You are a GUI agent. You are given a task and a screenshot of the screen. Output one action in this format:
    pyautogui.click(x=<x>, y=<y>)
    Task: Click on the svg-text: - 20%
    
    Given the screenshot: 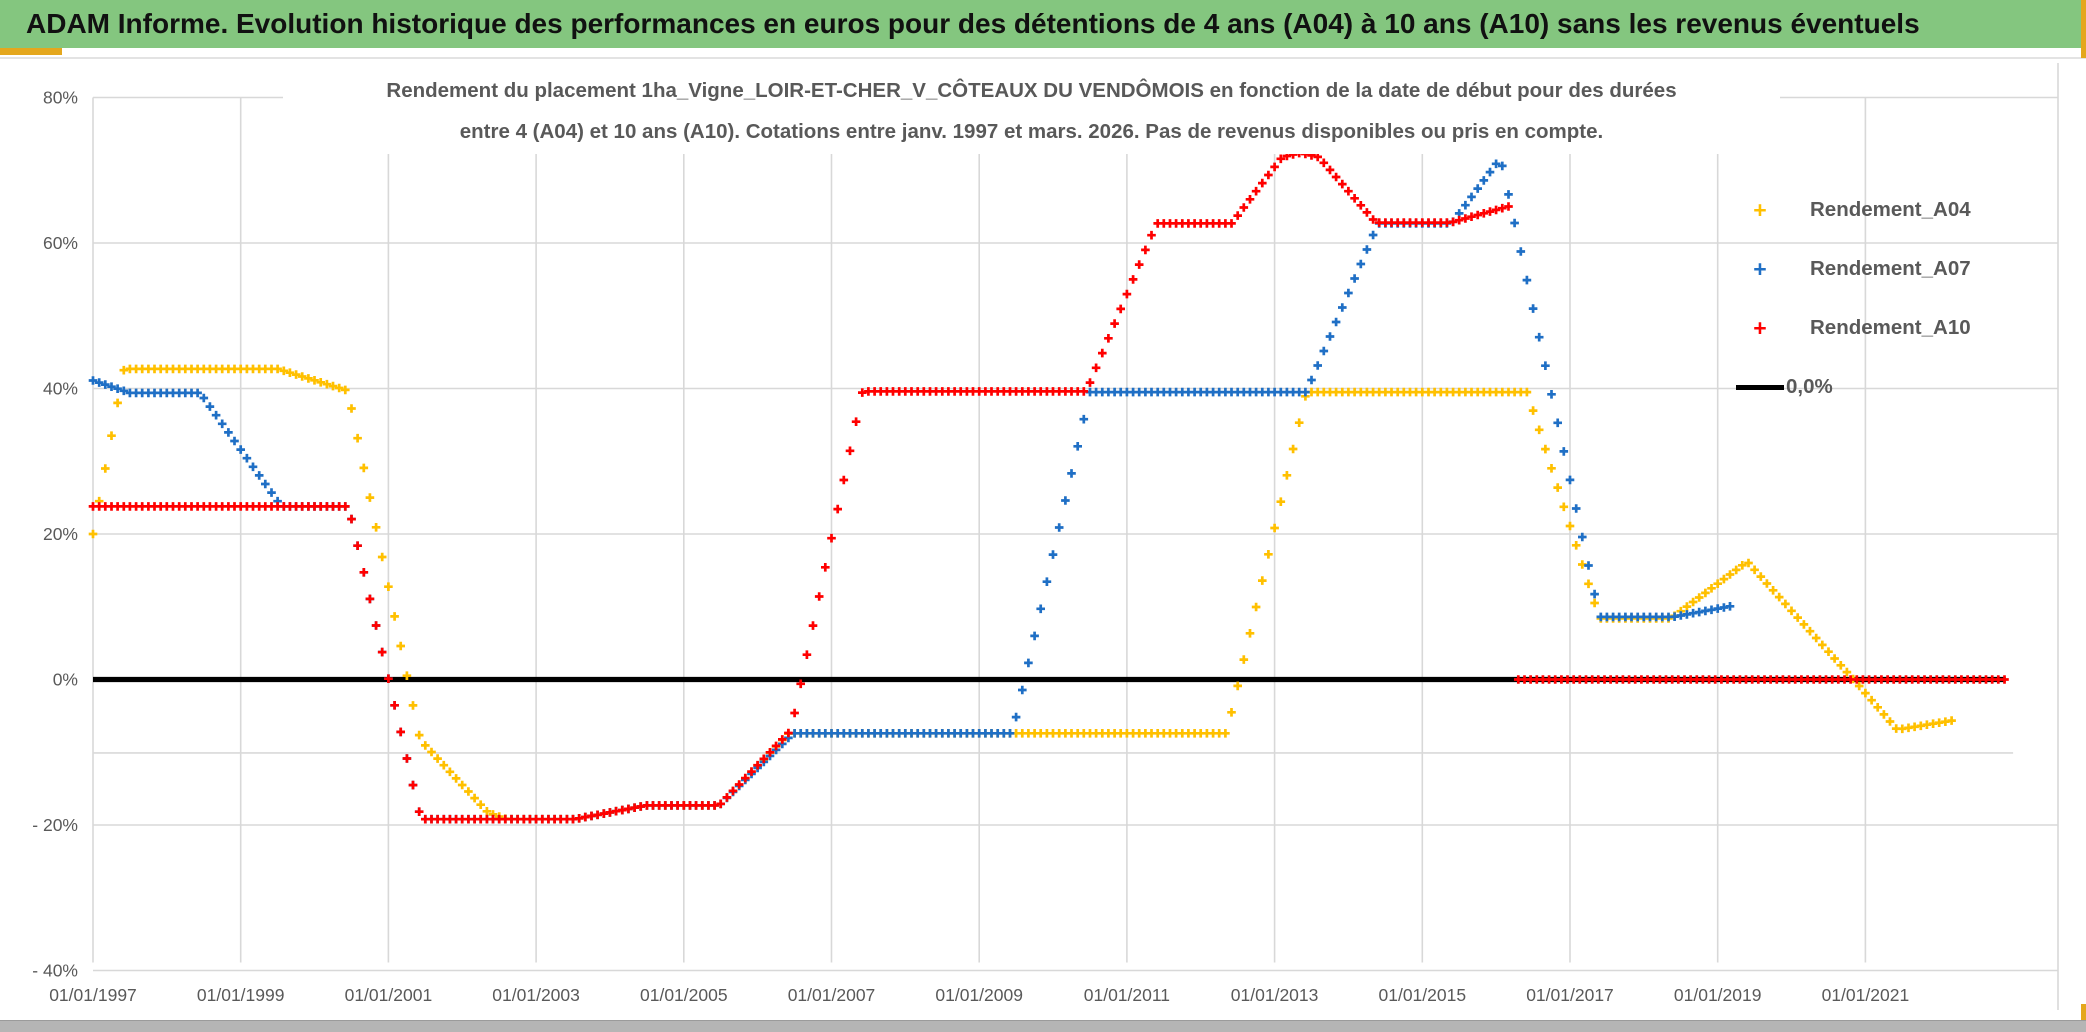 What is the action you would take?
    pyautogui.click(x=55, y=825)
    